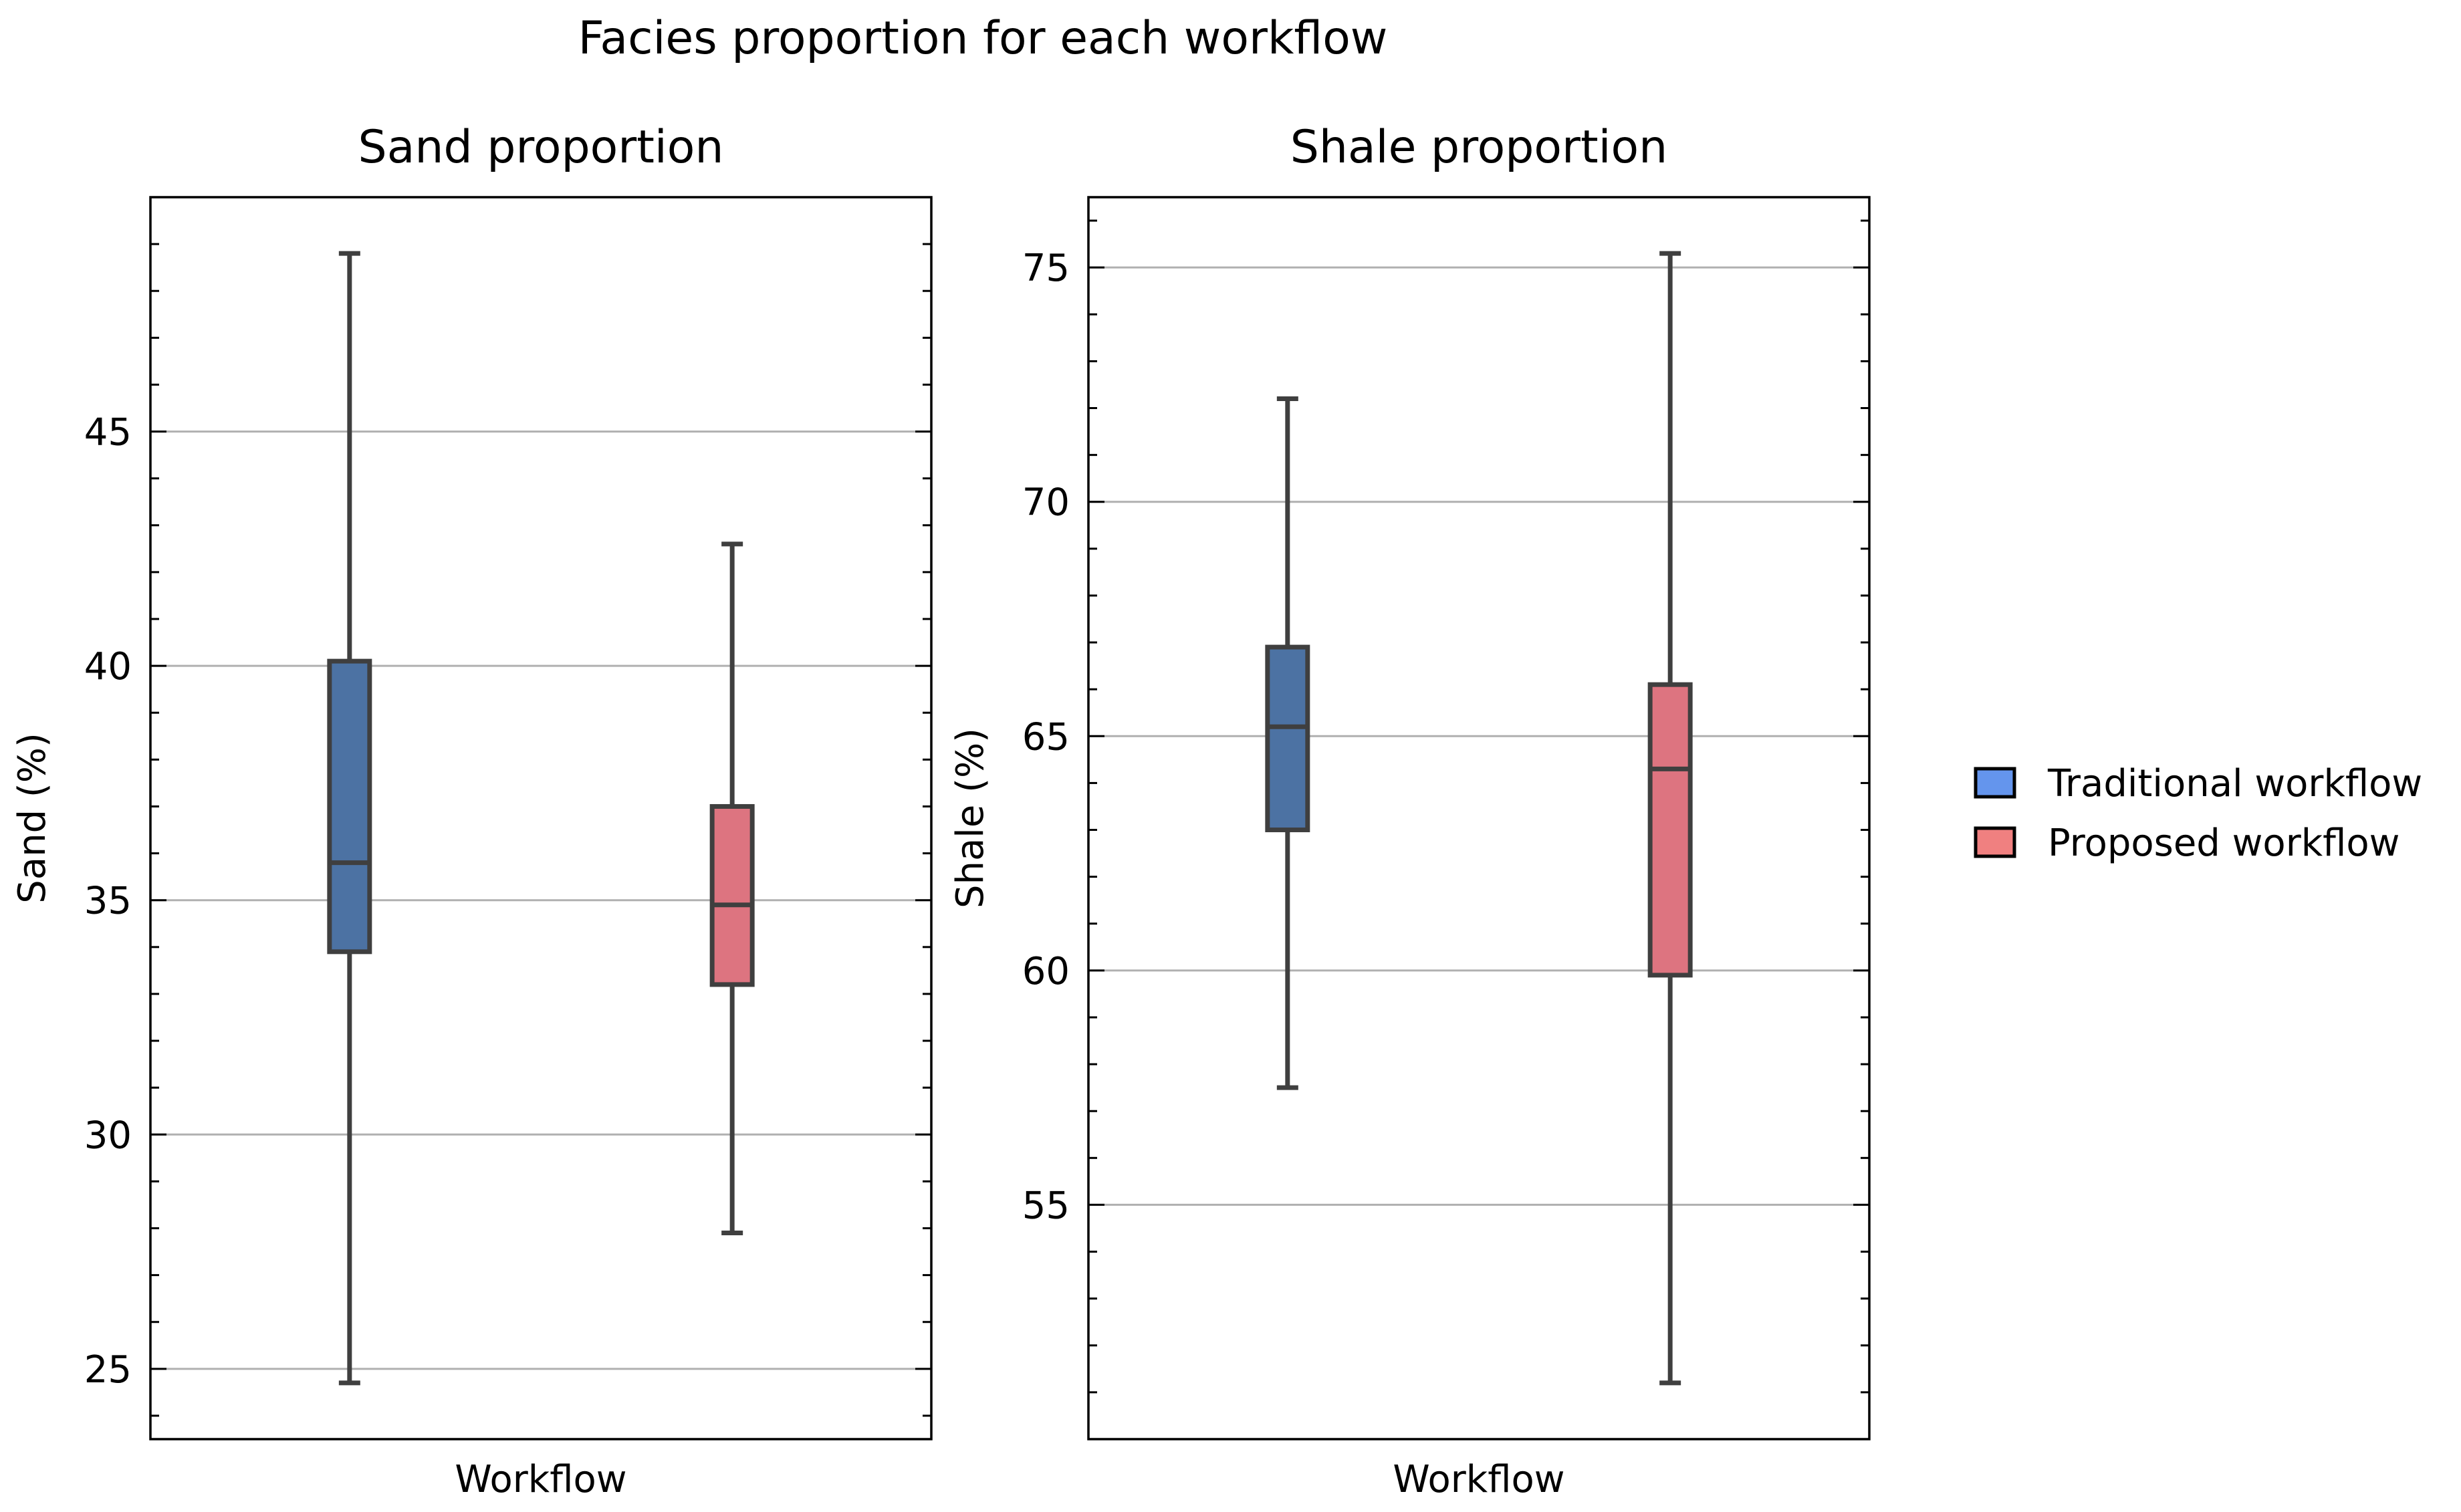 This screenshot has width=2461, height=1512. What do you see at coordinates (108, 1370) in the screenshot?
I see `y-tick-label: 25` at bounding box center [108, 1370].